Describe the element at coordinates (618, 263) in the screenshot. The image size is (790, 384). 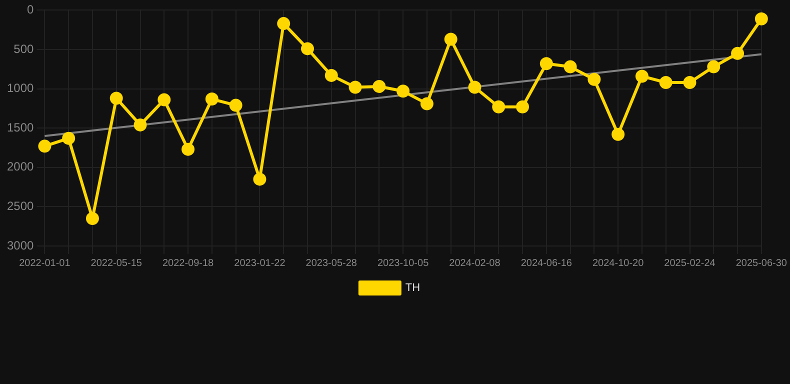
I see `x-tick-label: 2024-10-20` at that location.